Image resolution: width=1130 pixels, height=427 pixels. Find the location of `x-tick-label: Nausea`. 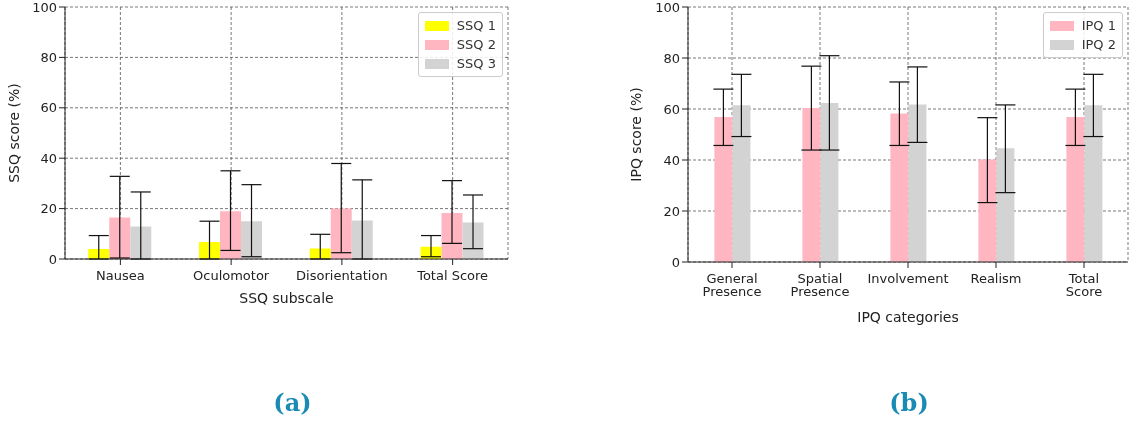

x-tick-label: Nausea is located at coordinates (120, 276).